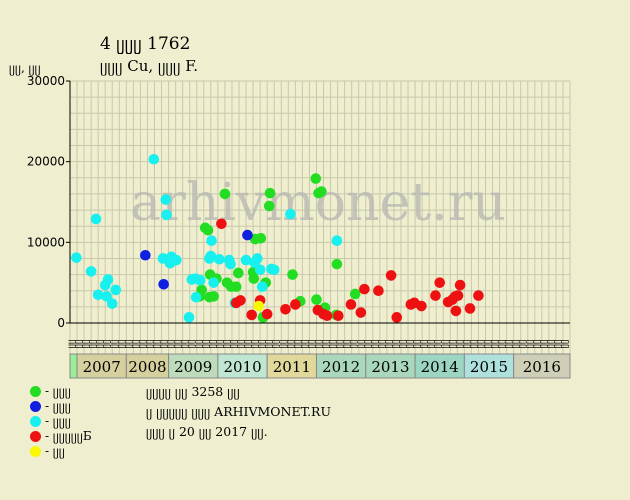 The width and height of the screenshot is (630, 500). I want to click on year-label: 2008, so click(147, 367).